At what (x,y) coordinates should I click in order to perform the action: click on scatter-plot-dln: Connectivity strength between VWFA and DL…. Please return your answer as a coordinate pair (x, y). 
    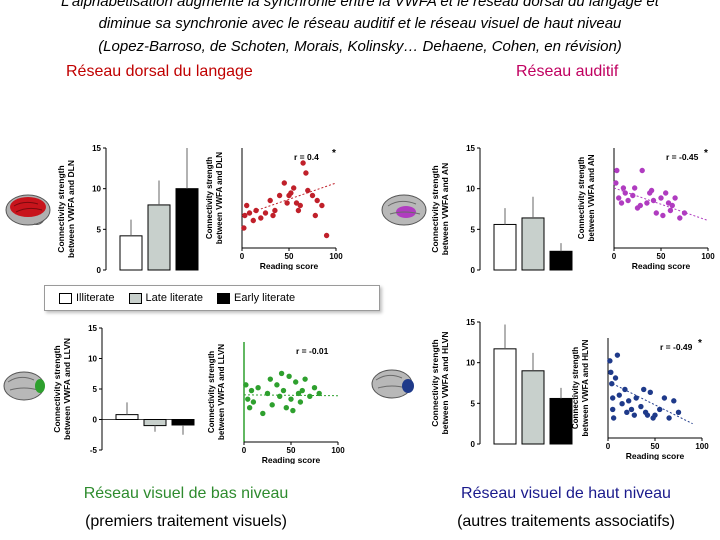
    Looking at the image, I should click on (274, 209).